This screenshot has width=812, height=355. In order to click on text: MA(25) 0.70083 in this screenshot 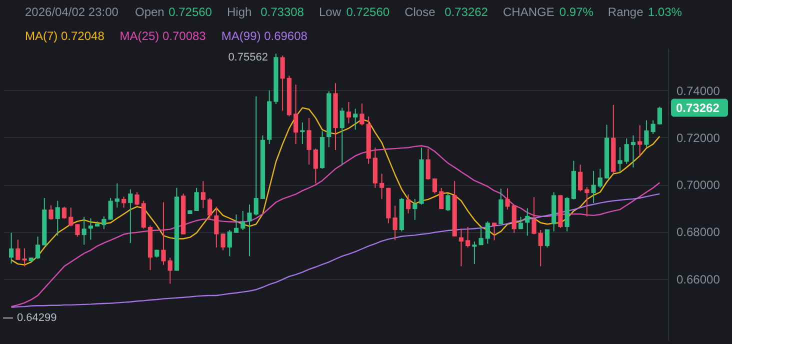, I will do `click(163, 36)`.